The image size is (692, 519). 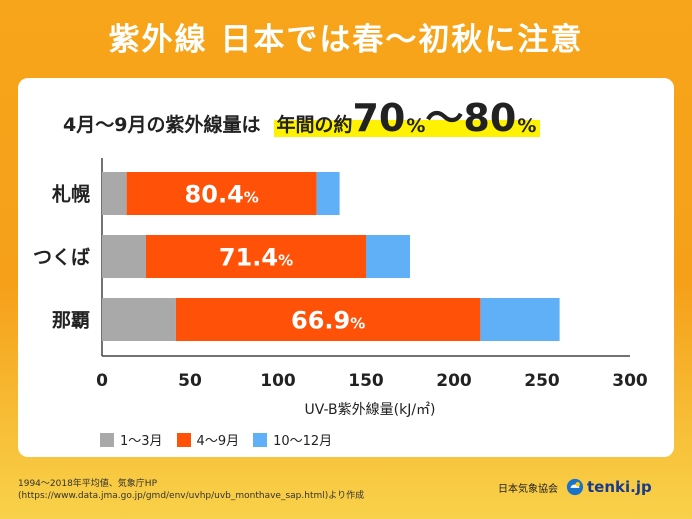 What do you see at coordinates (278, 381) in the screenshot?
I see `x-tick-label: 100` at bounding box center [278, 381].